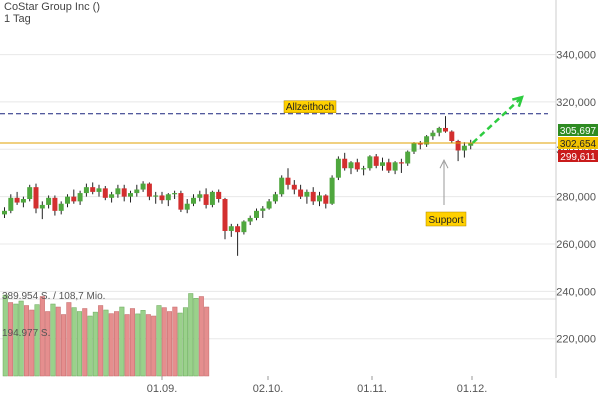 This screenshot has height=400, width=600. I want to click on chart-title-block: CoStar Group Inc () 1 Tag, so click(52, 13).